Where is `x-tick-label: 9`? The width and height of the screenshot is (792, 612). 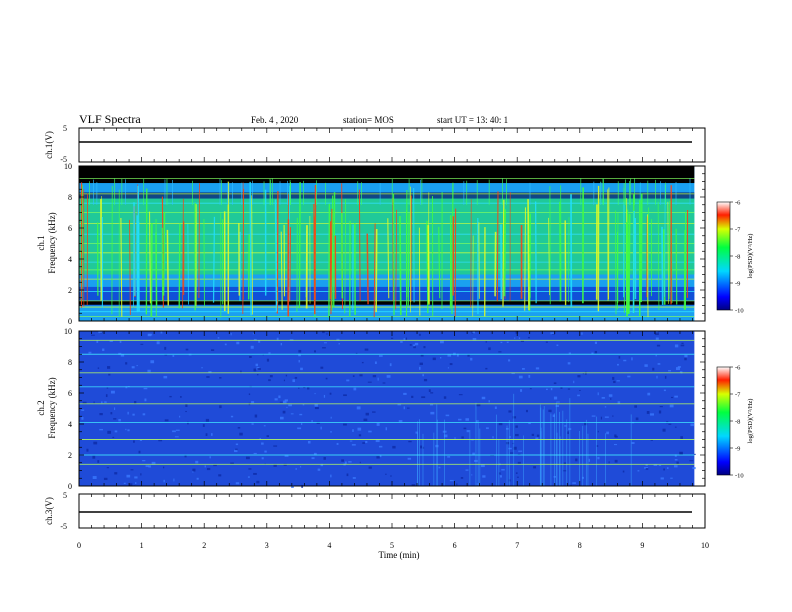
x-tick-label: 9 is located at coordinates (642, 545).